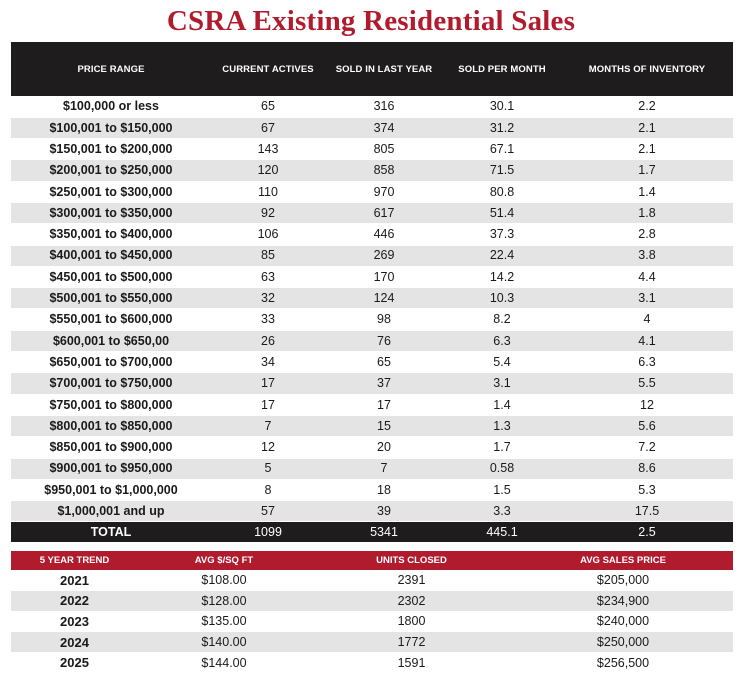 The width and height of the screenshot is (742, 687). What do you see at coordinates (268, 362) in the screenshot?
I see `cell-current-actives: 34` at bounding box center [268, 362].